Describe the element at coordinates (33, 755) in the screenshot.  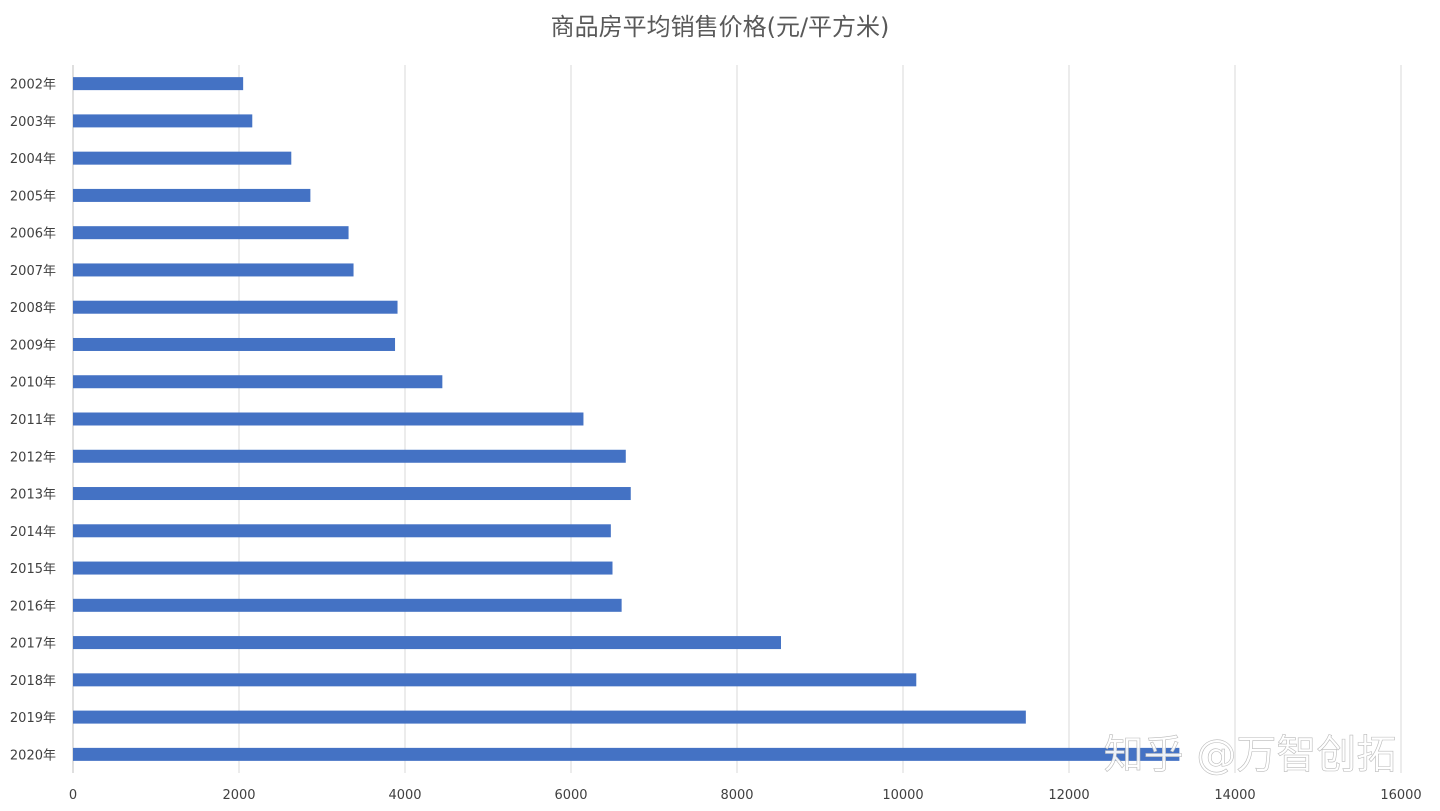
I see `category-label: 2020年` at that location.